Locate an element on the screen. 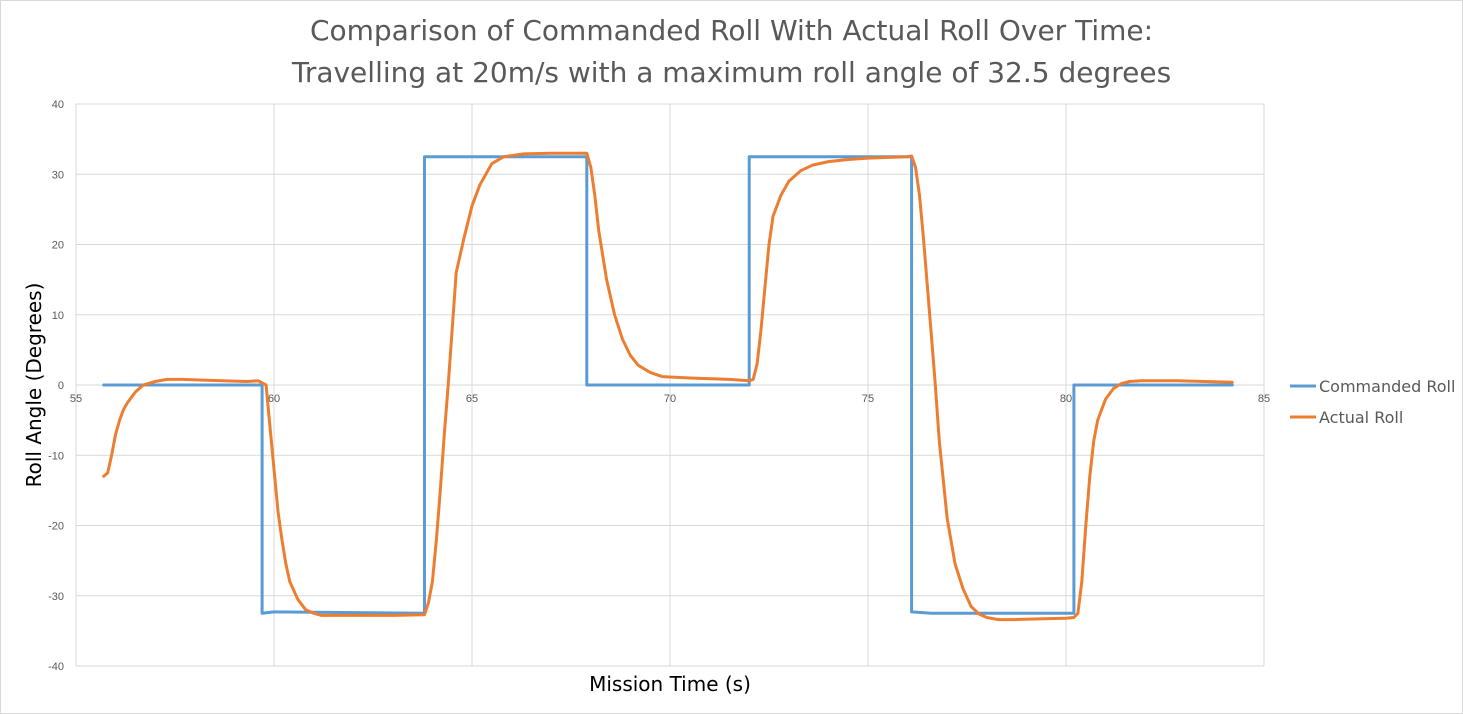 The height and width of the screenshot is (714, 1463). x-tick-label: 80 is located at coordinates (1066, 399).